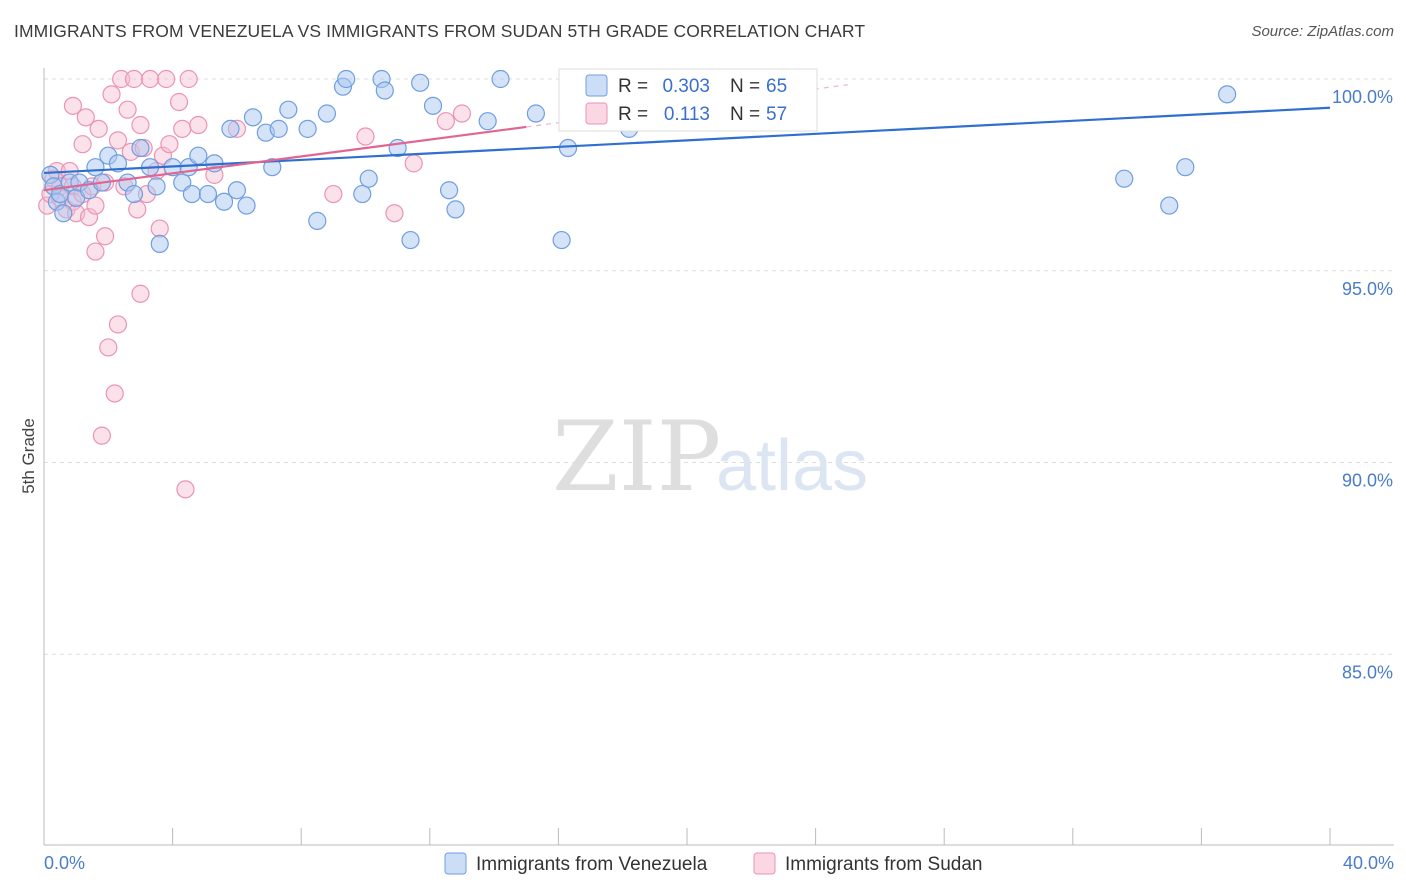 This screenshot has height=892, width=1406. I want to click on y-axis-label: 5th Grade, so click(28, 456).